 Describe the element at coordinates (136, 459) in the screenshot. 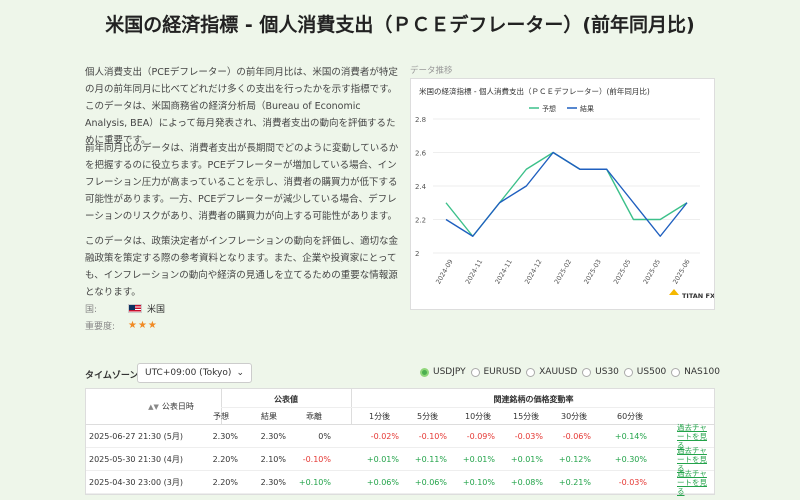

I see `release-date: 2025-05-30 21:30 (4月)` at that location.